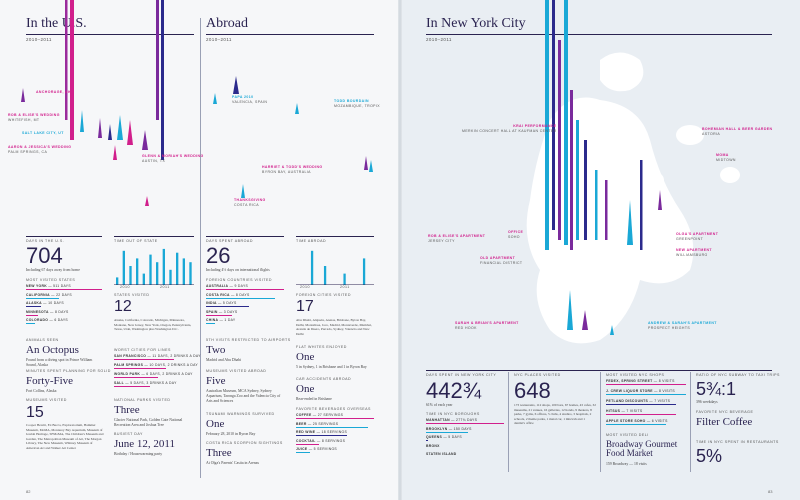 Image resolution: width=800 pixels, height=500 pixels. I want to click on nyc-boroughs-label: TIME IN NYC BOROUGHS, so click(453, 414).